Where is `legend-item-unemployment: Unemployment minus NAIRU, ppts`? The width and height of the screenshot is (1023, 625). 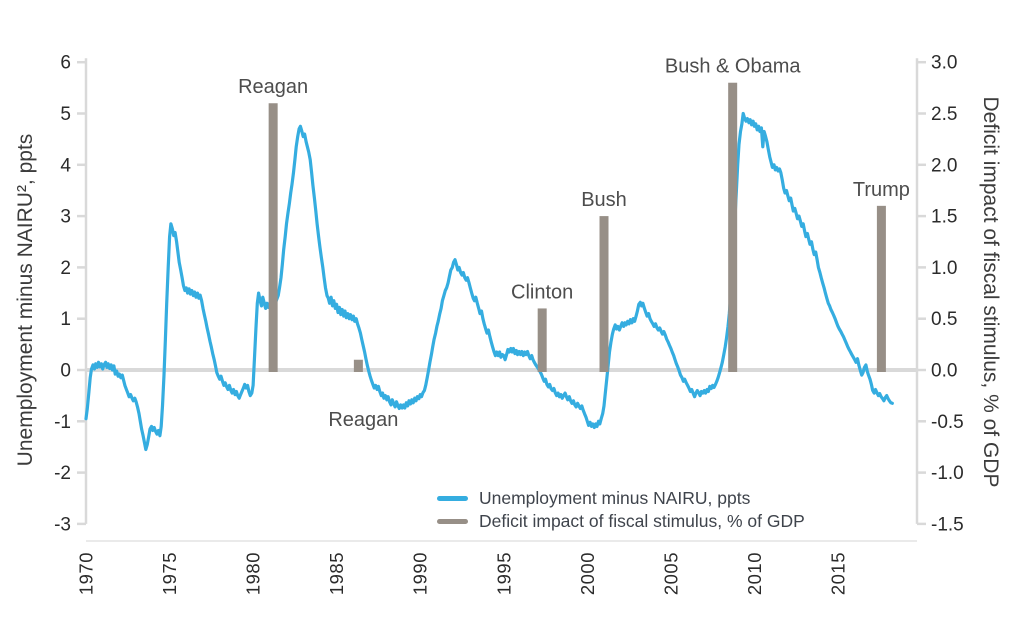 legend-item-unemployment: Unemployment minus NAIRU, ppts is located at coordinates (621, 498).